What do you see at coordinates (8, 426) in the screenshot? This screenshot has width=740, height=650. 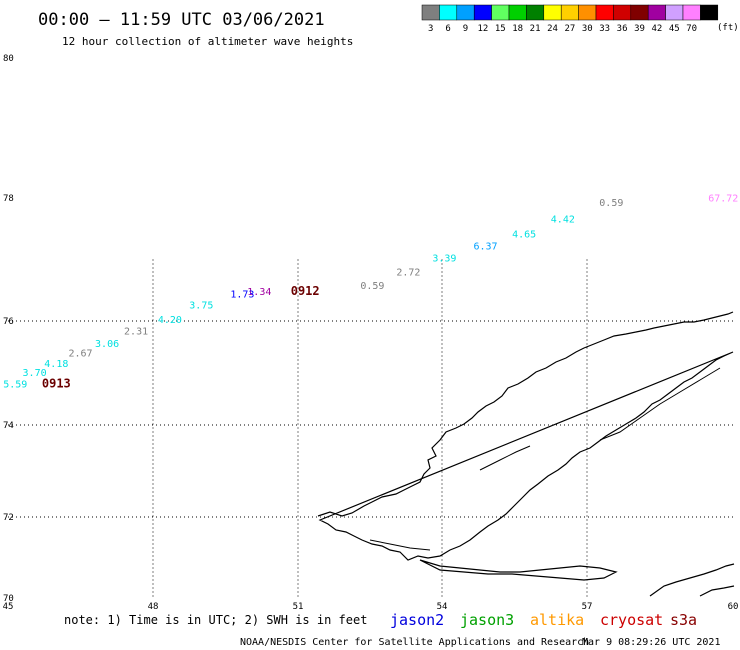 I see `lat-tick-label: 74` at bounding box center [8, 426].